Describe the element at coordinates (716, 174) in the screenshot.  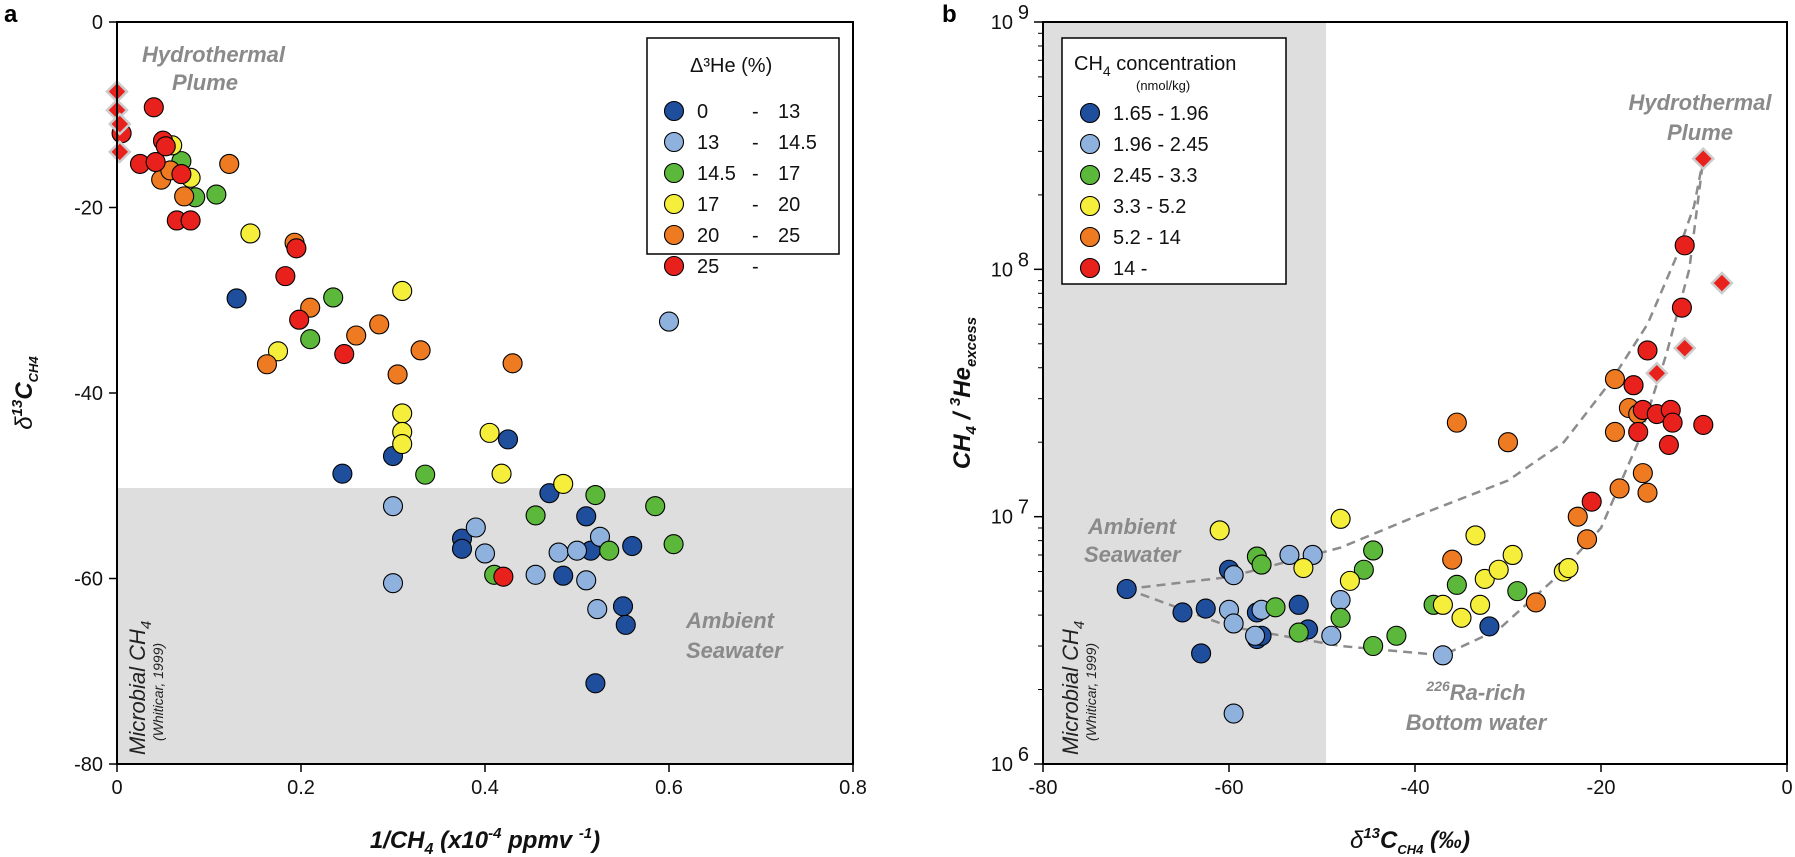
I see `a-legend-from-2: 14.5` at that location.